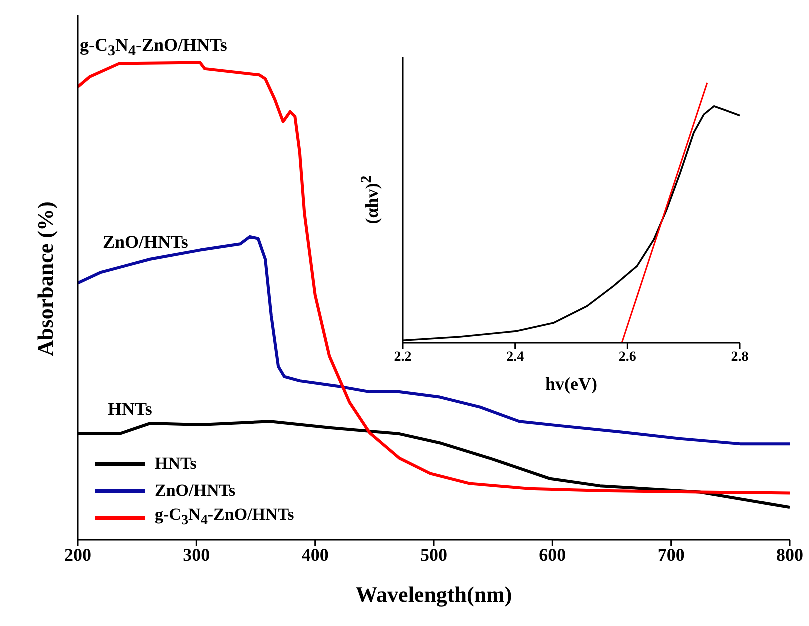 Image resolution: width=809 pixels, height=626 pixels. I want to click on x-tick-label: 200, so click(78, 554).